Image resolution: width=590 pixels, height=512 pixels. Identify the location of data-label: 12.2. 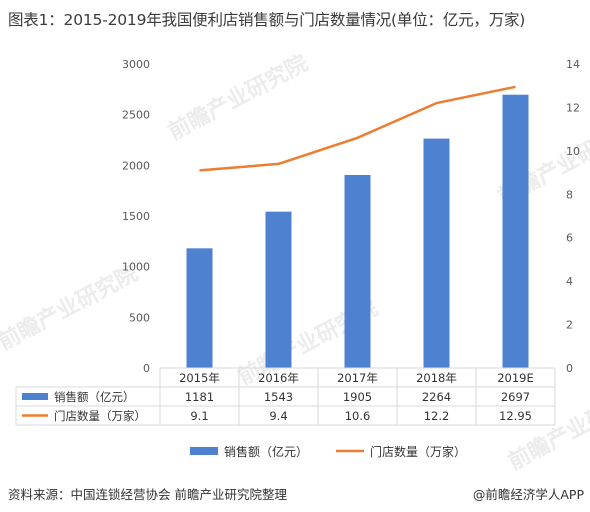
(437, 416).